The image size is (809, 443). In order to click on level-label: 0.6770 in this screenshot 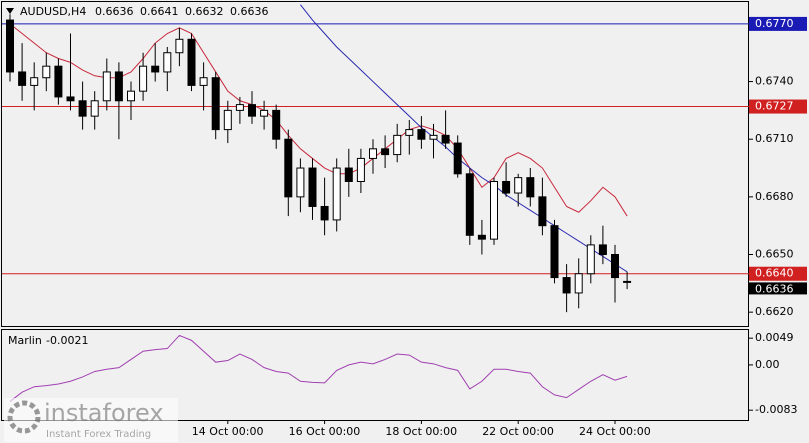, I will do `click(774, 23)`.